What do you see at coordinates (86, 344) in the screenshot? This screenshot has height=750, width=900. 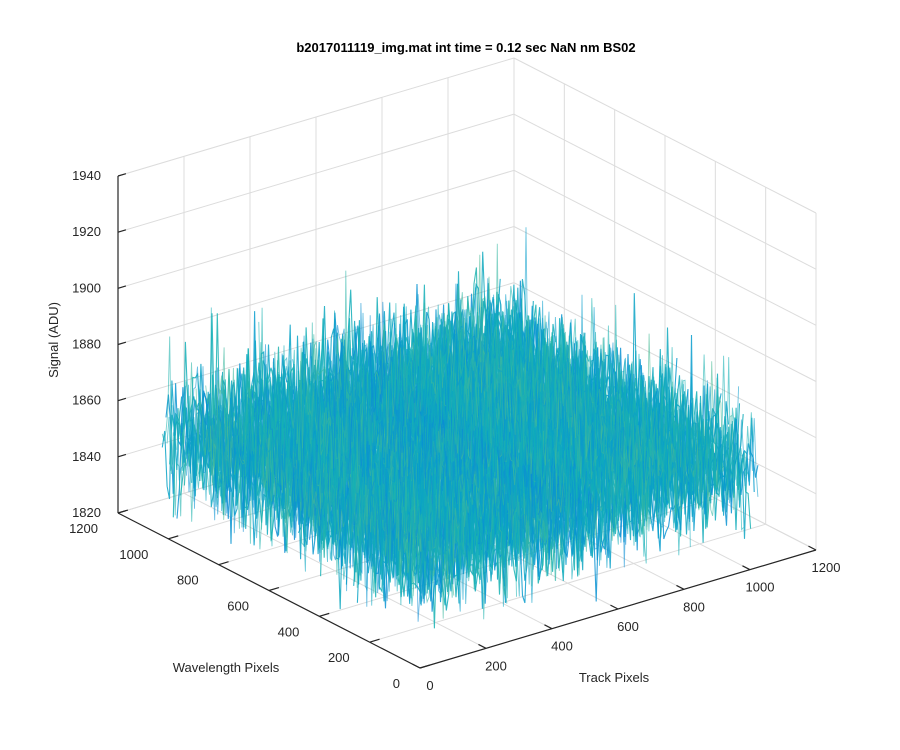 I see `z-tick-label: 1880` at bounding box center [86, 344].